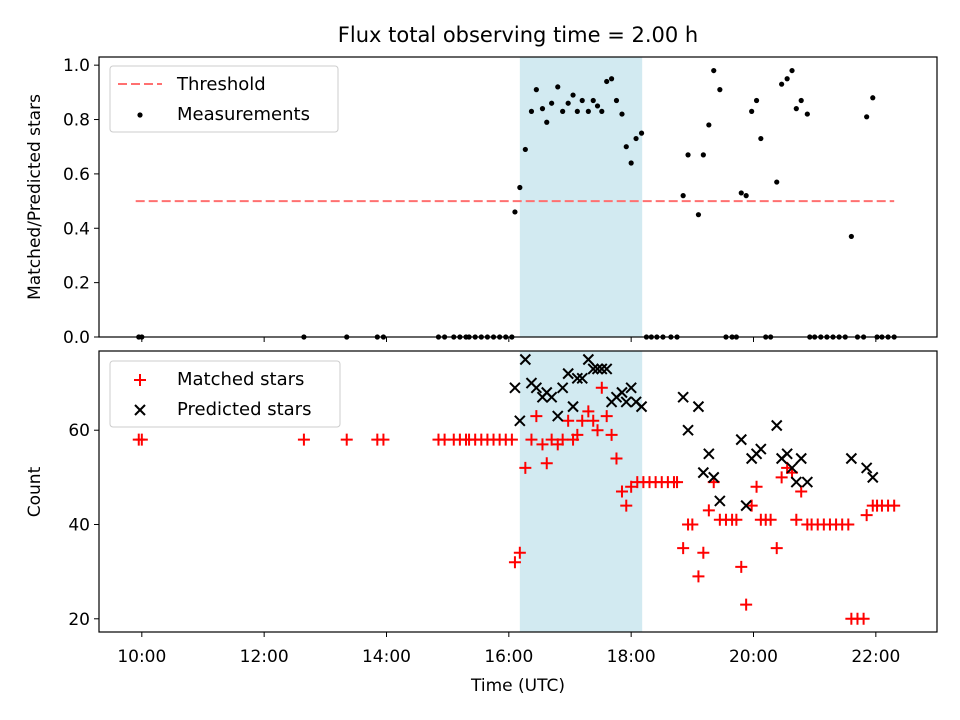 The image size is (960, 720). What do you see at coordinates (631, 657) in the screenshot?
I see `x-tick-label: 18:00` at bounding box center [631, 657].